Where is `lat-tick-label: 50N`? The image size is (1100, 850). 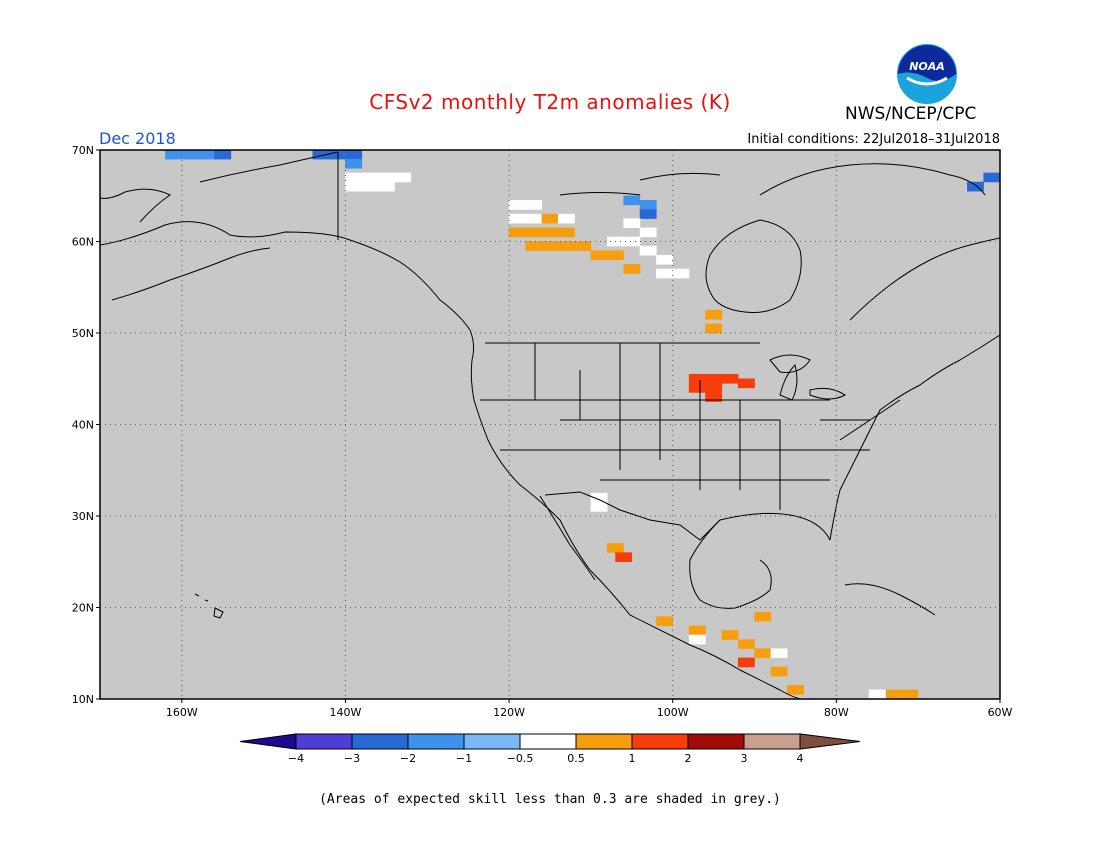
lat-tick-label: 50N is located at coordinates (83, 333).